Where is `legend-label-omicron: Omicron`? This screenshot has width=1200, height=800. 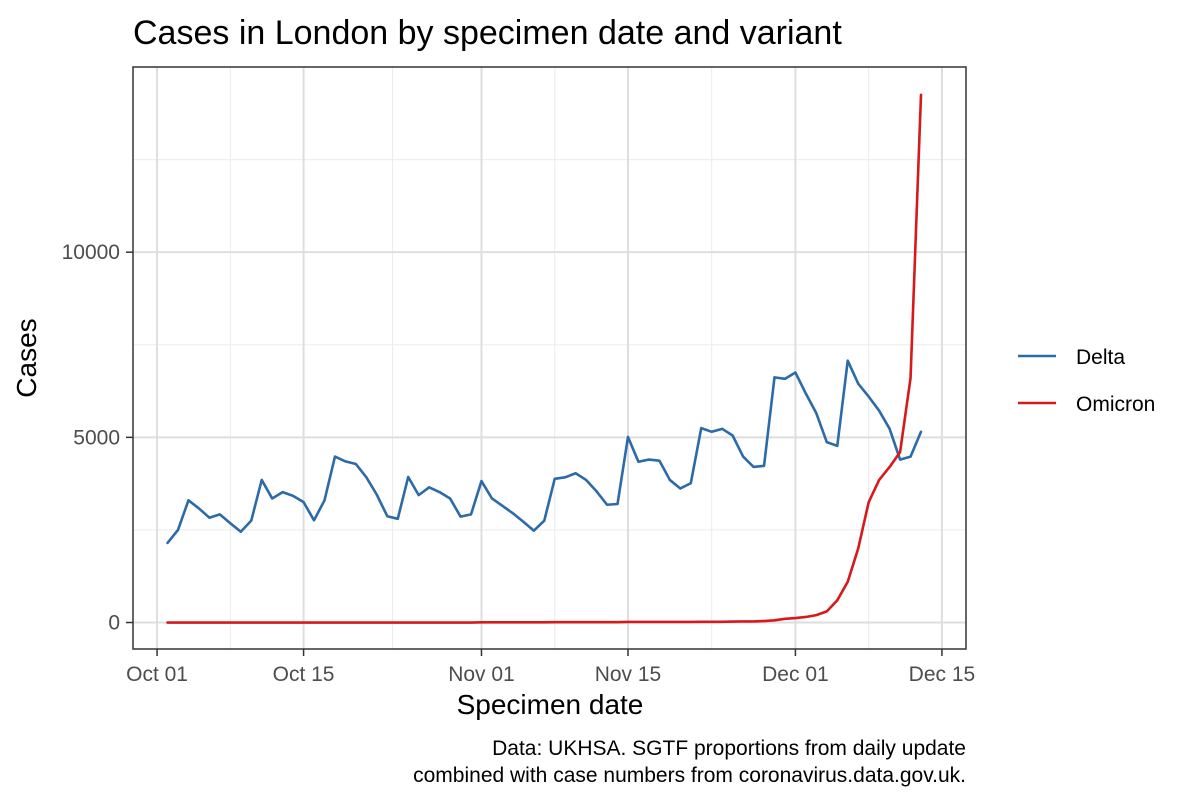
legend-label-omicron: Omicron is located at coordinates (1115, 404).